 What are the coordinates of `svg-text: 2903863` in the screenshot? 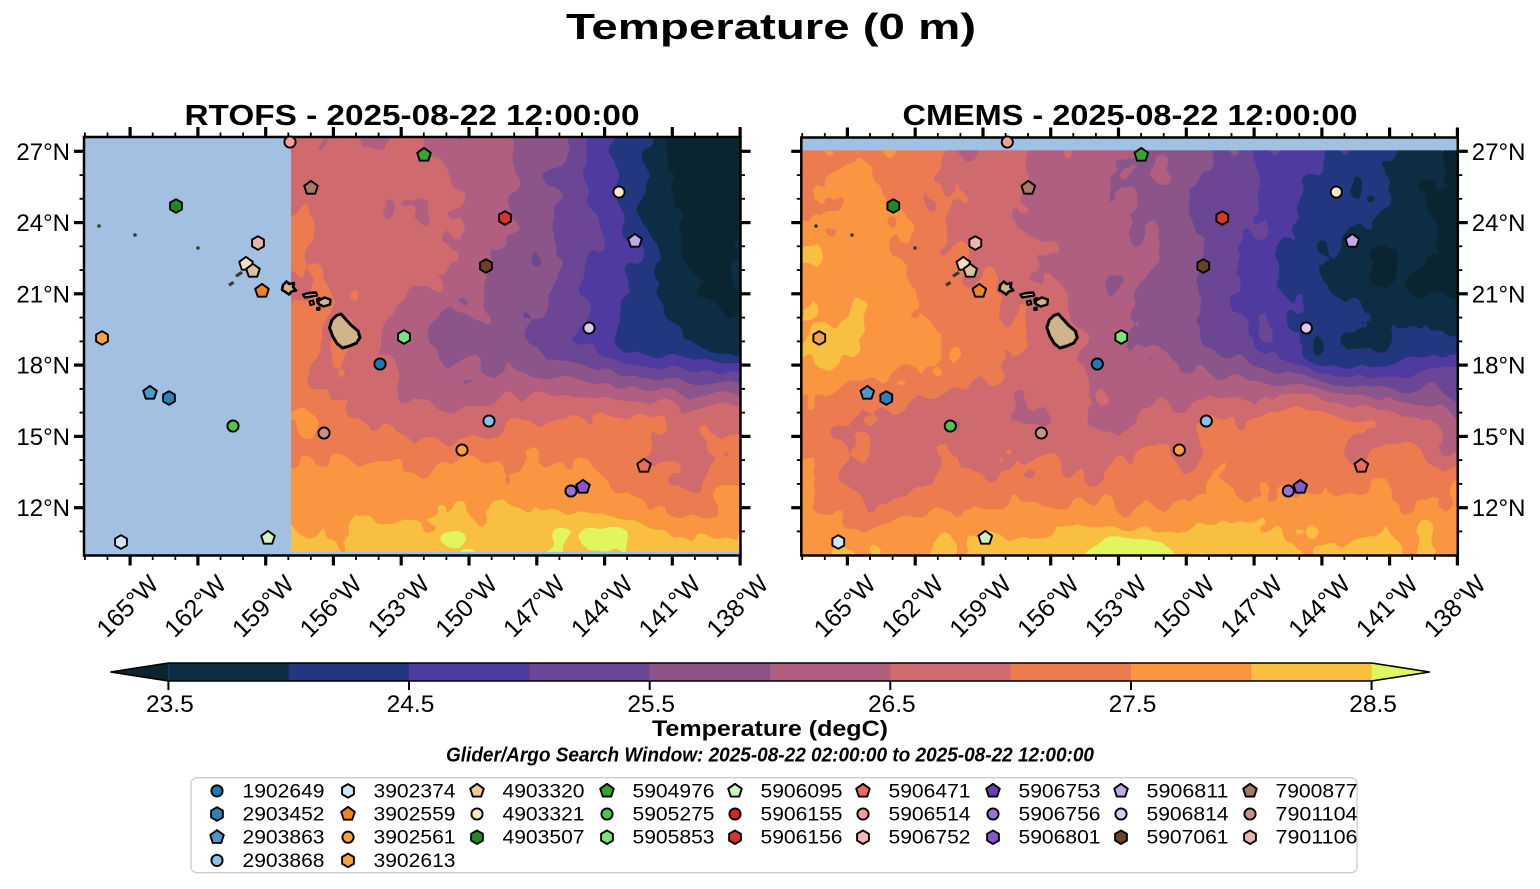 It's located at (284, 838).